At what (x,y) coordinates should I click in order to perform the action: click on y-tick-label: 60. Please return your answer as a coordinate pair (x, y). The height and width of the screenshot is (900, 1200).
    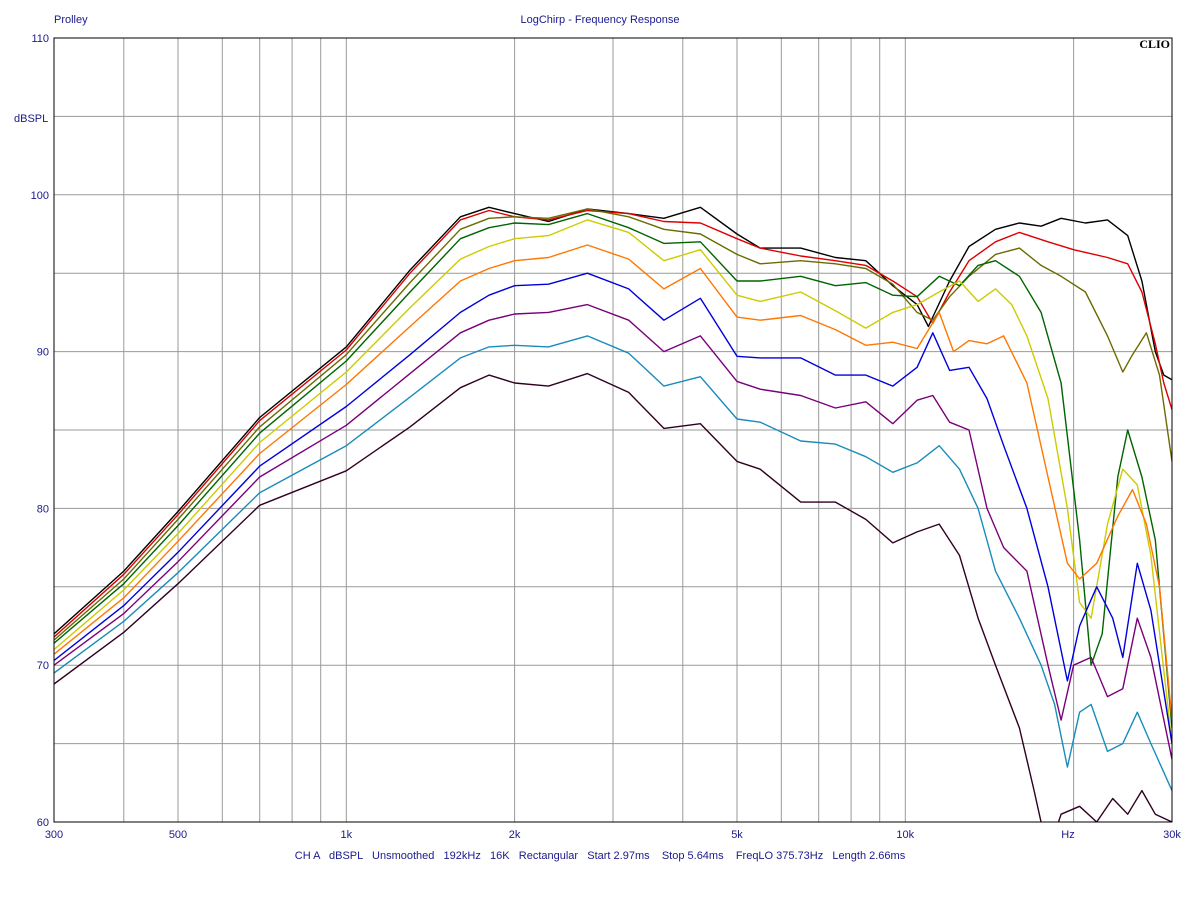
    Looking at the image, I should click on (43, 823).